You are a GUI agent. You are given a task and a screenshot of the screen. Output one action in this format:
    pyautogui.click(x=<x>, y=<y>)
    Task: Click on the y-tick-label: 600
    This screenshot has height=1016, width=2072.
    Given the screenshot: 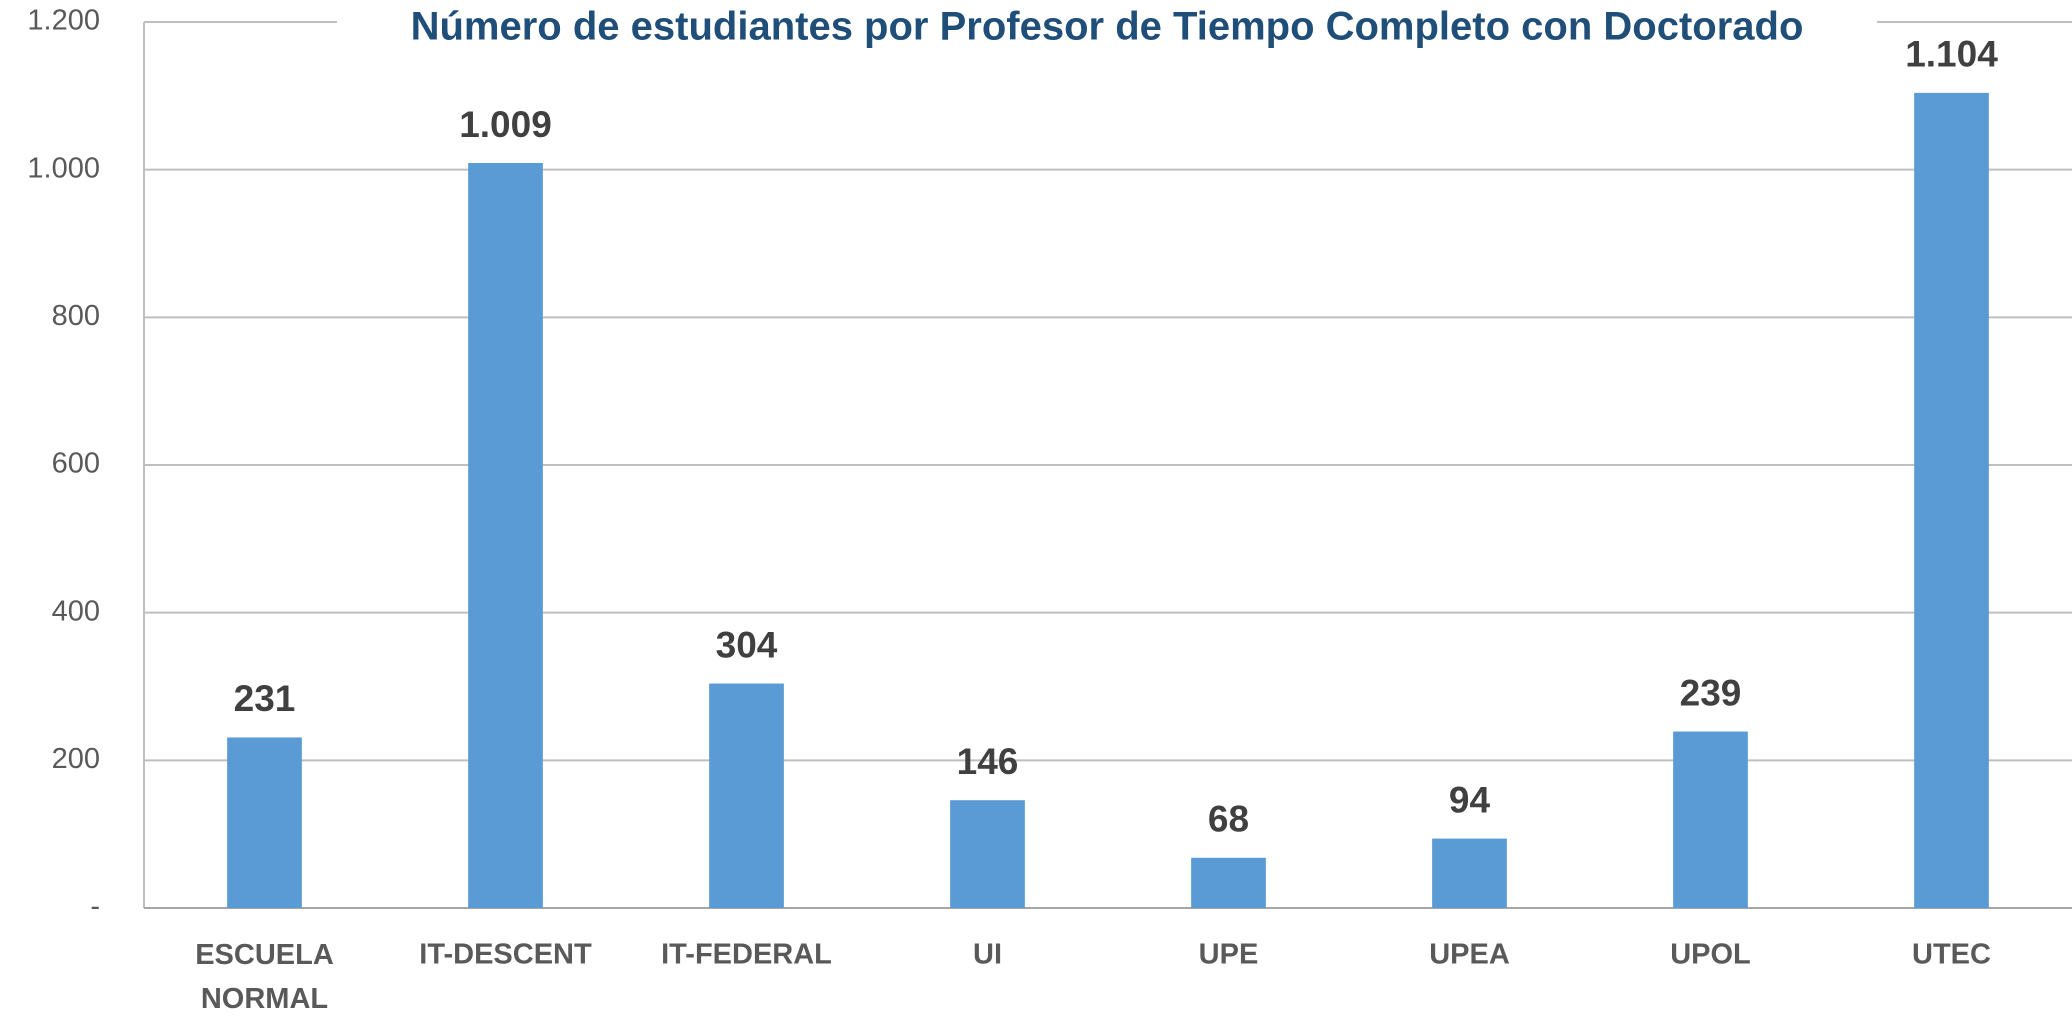 What is the action you would take?
    pyautogui.click(x=76, y=464)
    